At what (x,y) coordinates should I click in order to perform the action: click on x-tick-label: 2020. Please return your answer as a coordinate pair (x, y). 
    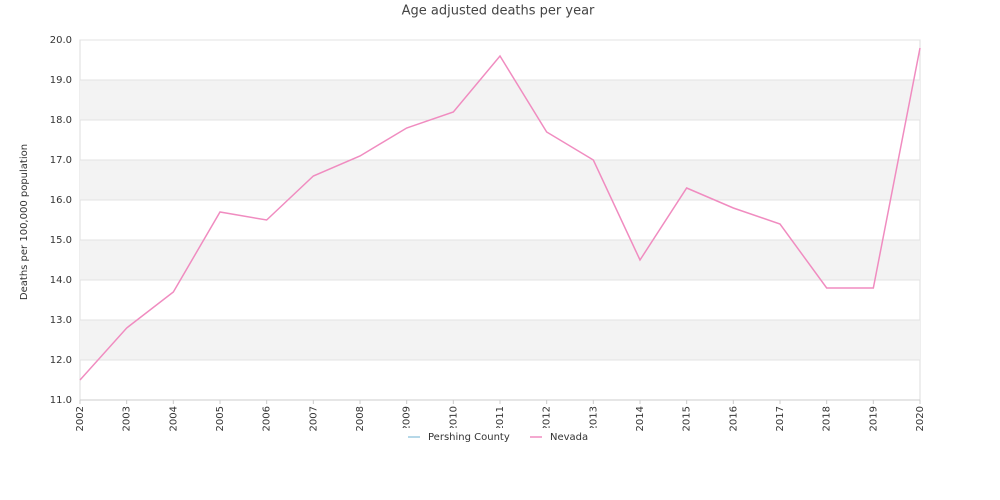
    Looking at the image, I should click on (920, 418).